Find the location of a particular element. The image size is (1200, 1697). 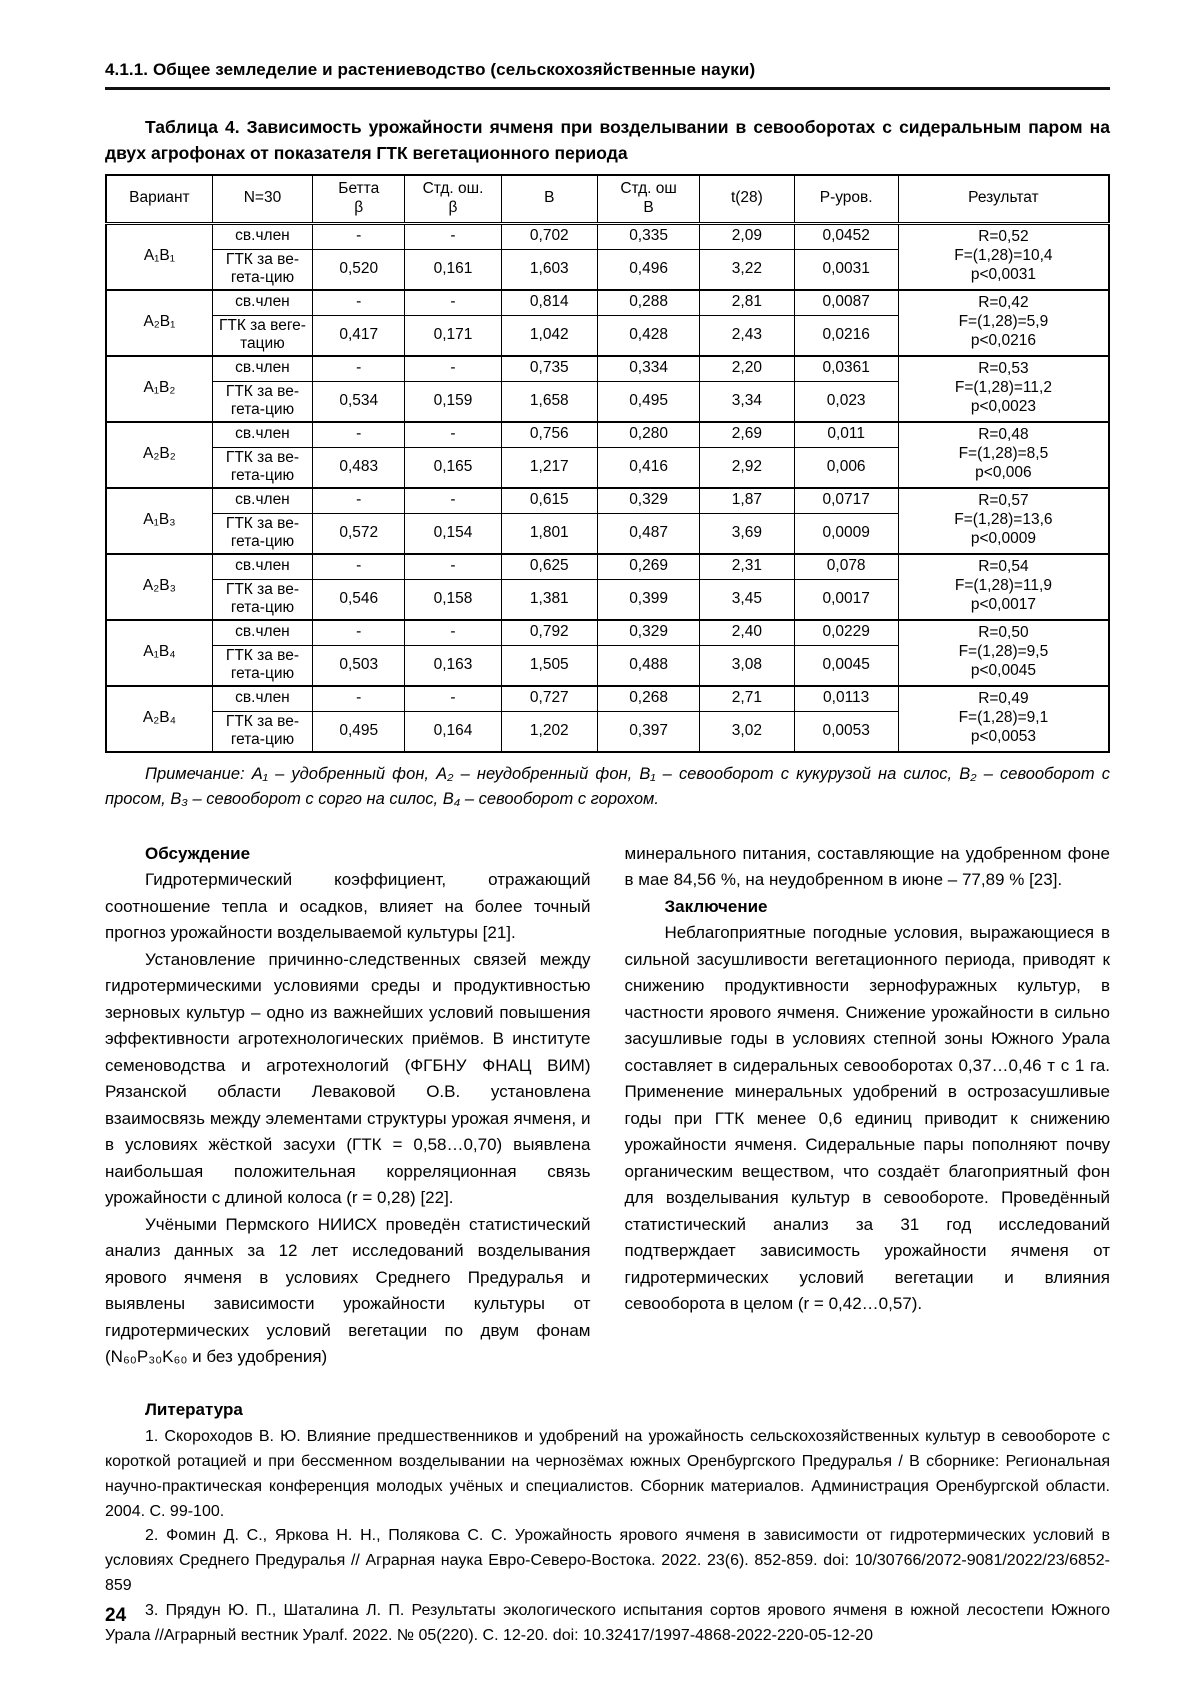

variant-label: А₁В₄ is located at coordinates (159, 652).